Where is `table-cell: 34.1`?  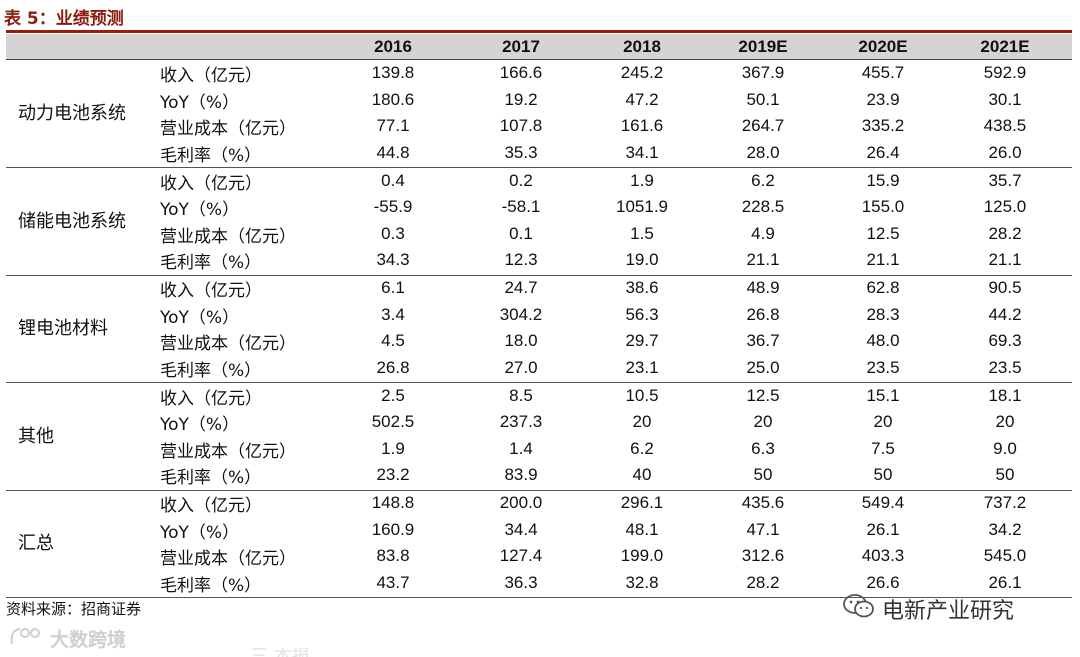 table-cell: 34.1 is located at coordinates (642, 152).